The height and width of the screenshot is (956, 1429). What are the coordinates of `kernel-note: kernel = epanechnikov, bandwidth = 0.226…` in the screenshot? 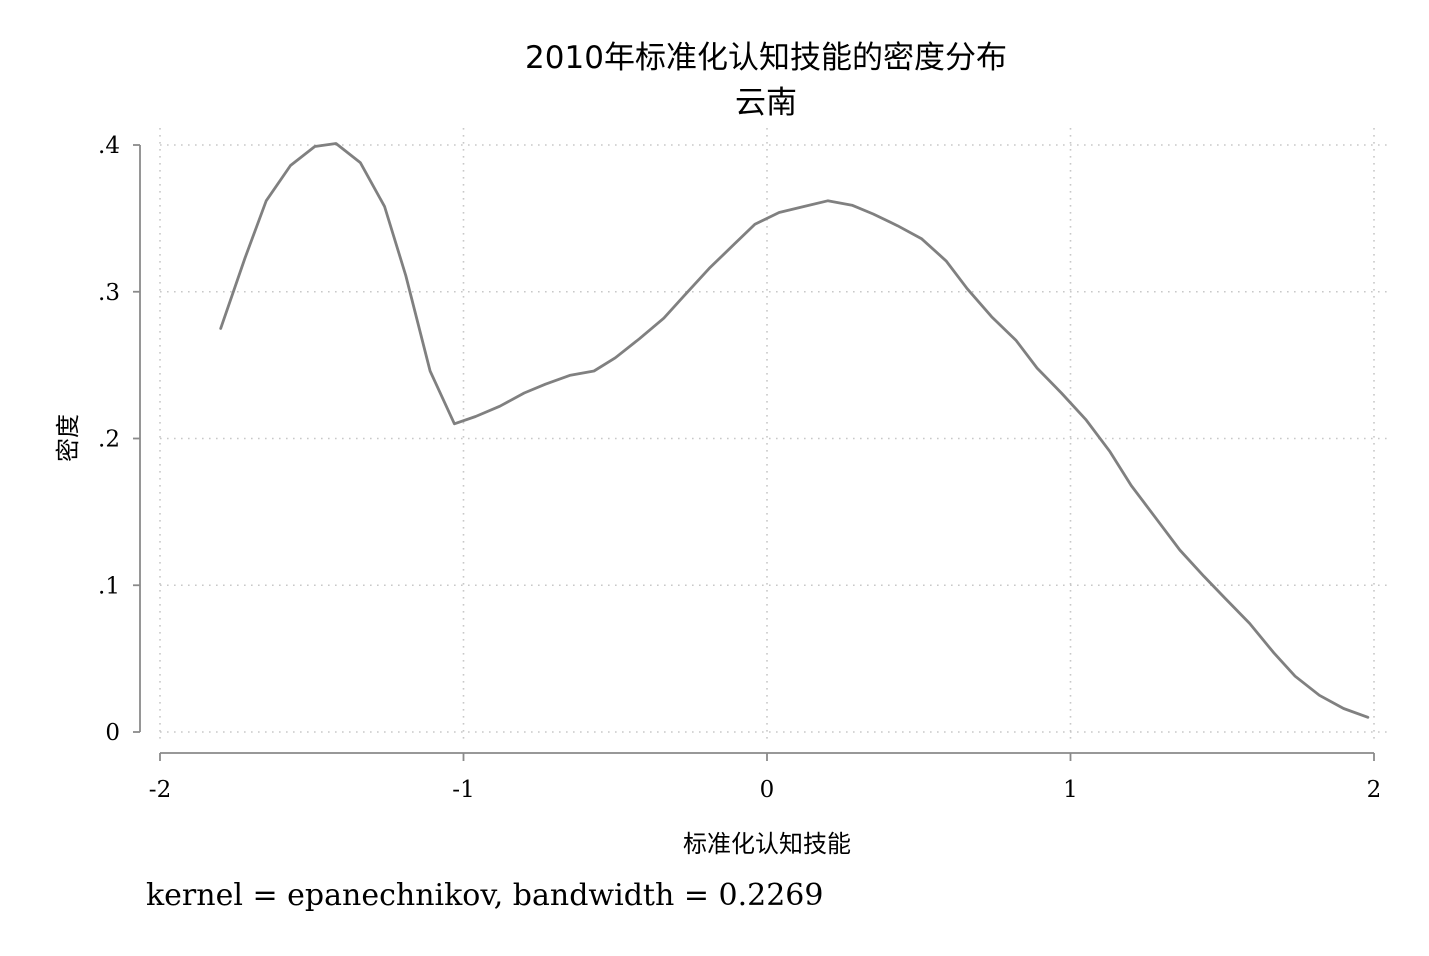 It's located at (484, 895).